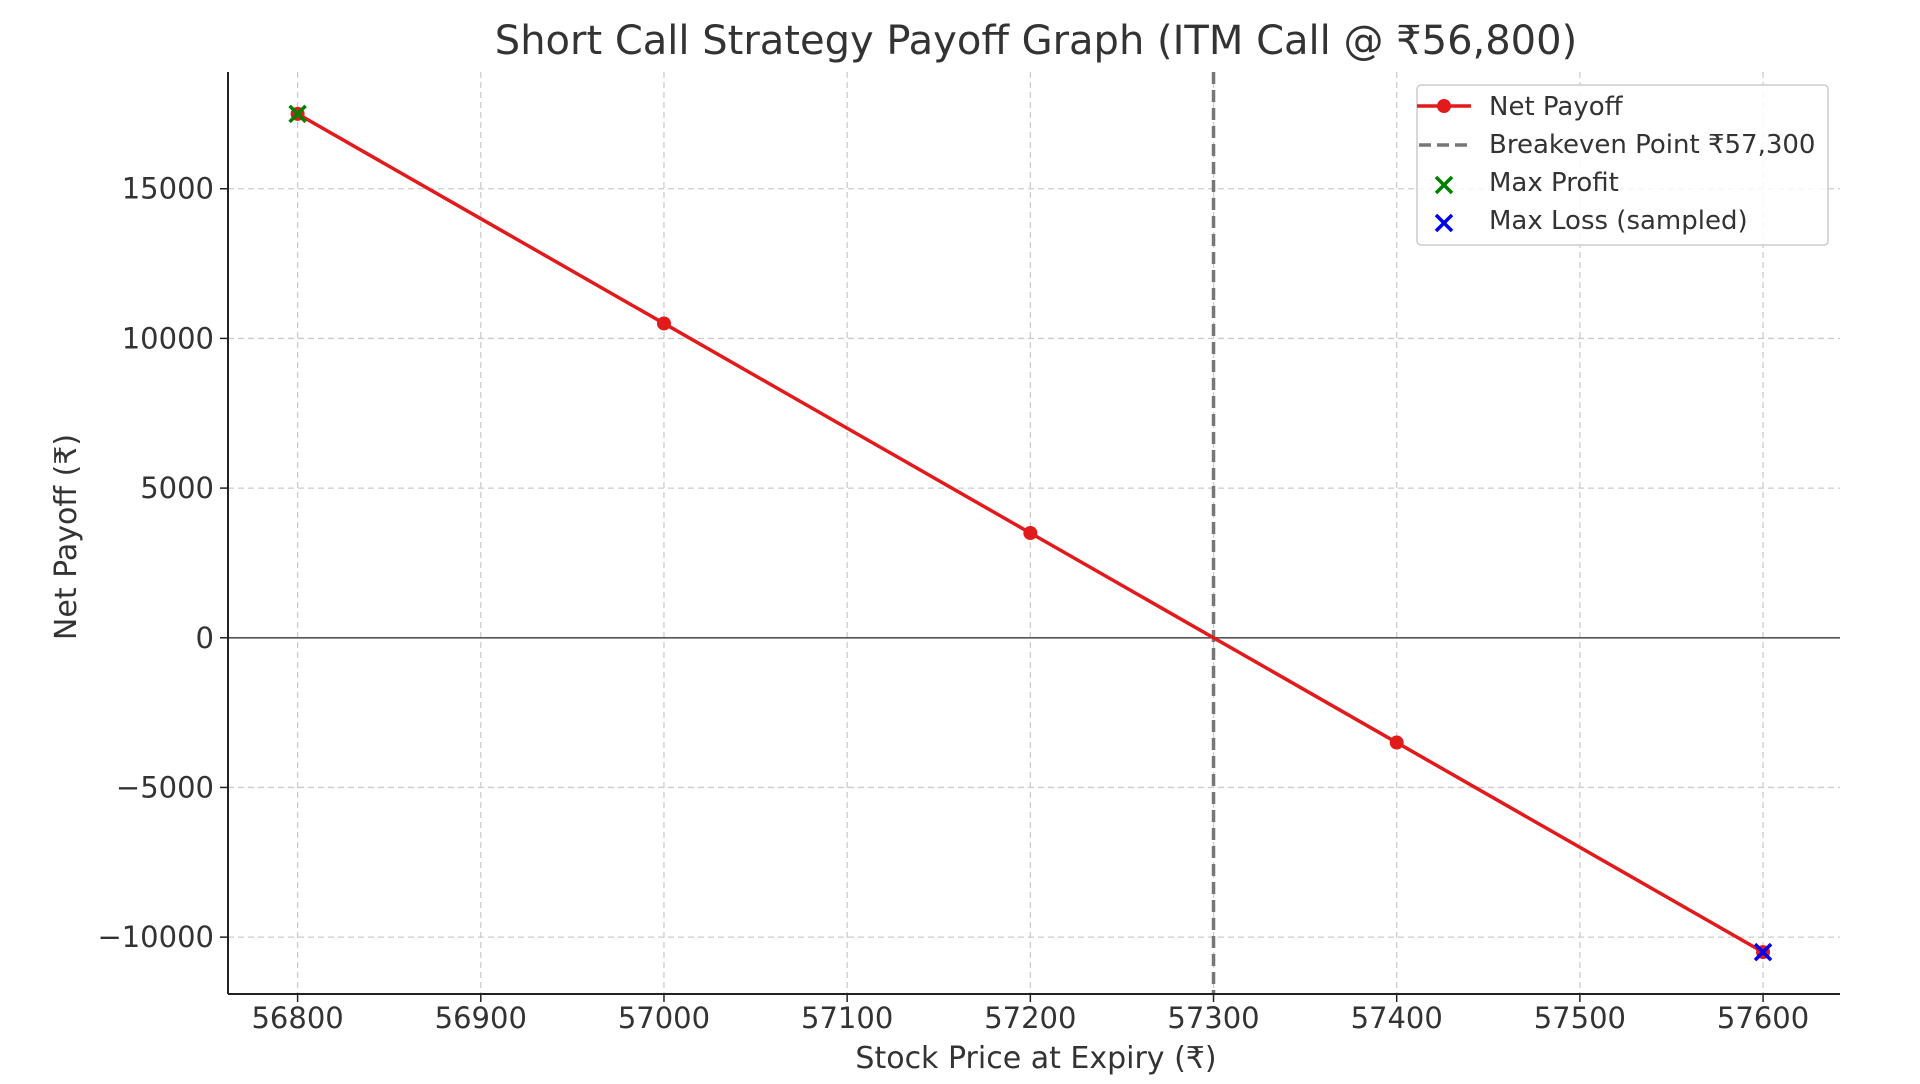 The image size is (1920, 1084). Describe the element at coordinates (1580, 1018) in the screenshot. I see `x-tick-label: 57500` at that location.